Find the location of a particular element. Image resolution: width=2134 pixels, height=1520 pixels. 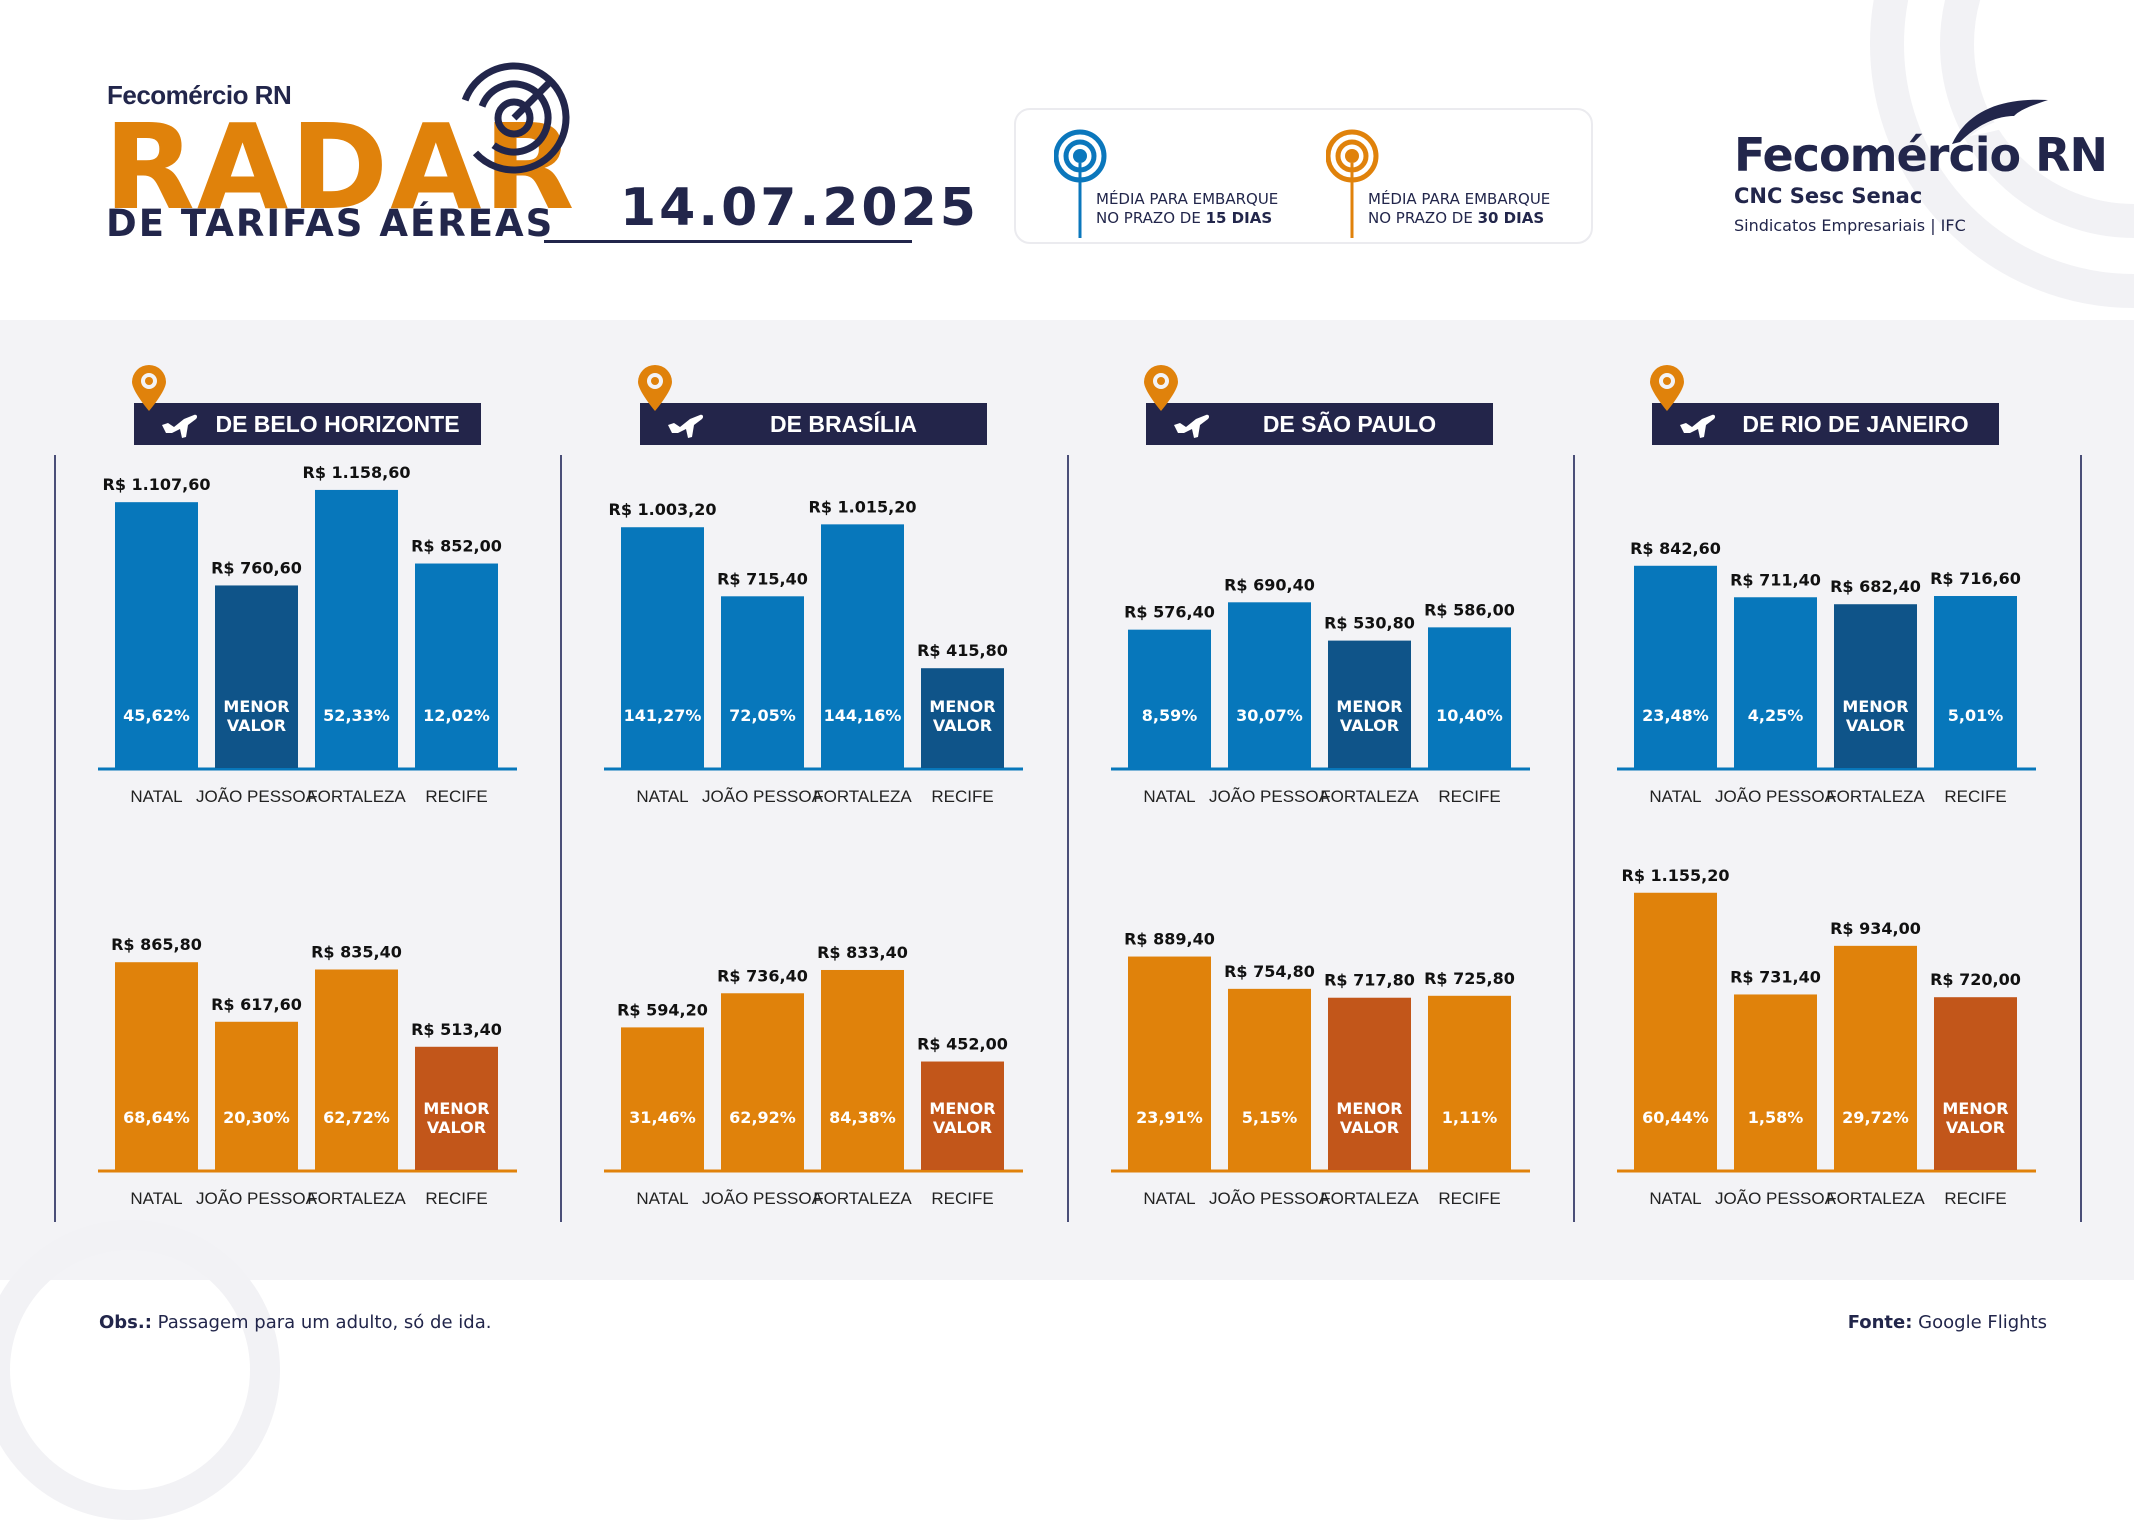

value-label: R$ 690,40 is located at coordinates (1269, 584).